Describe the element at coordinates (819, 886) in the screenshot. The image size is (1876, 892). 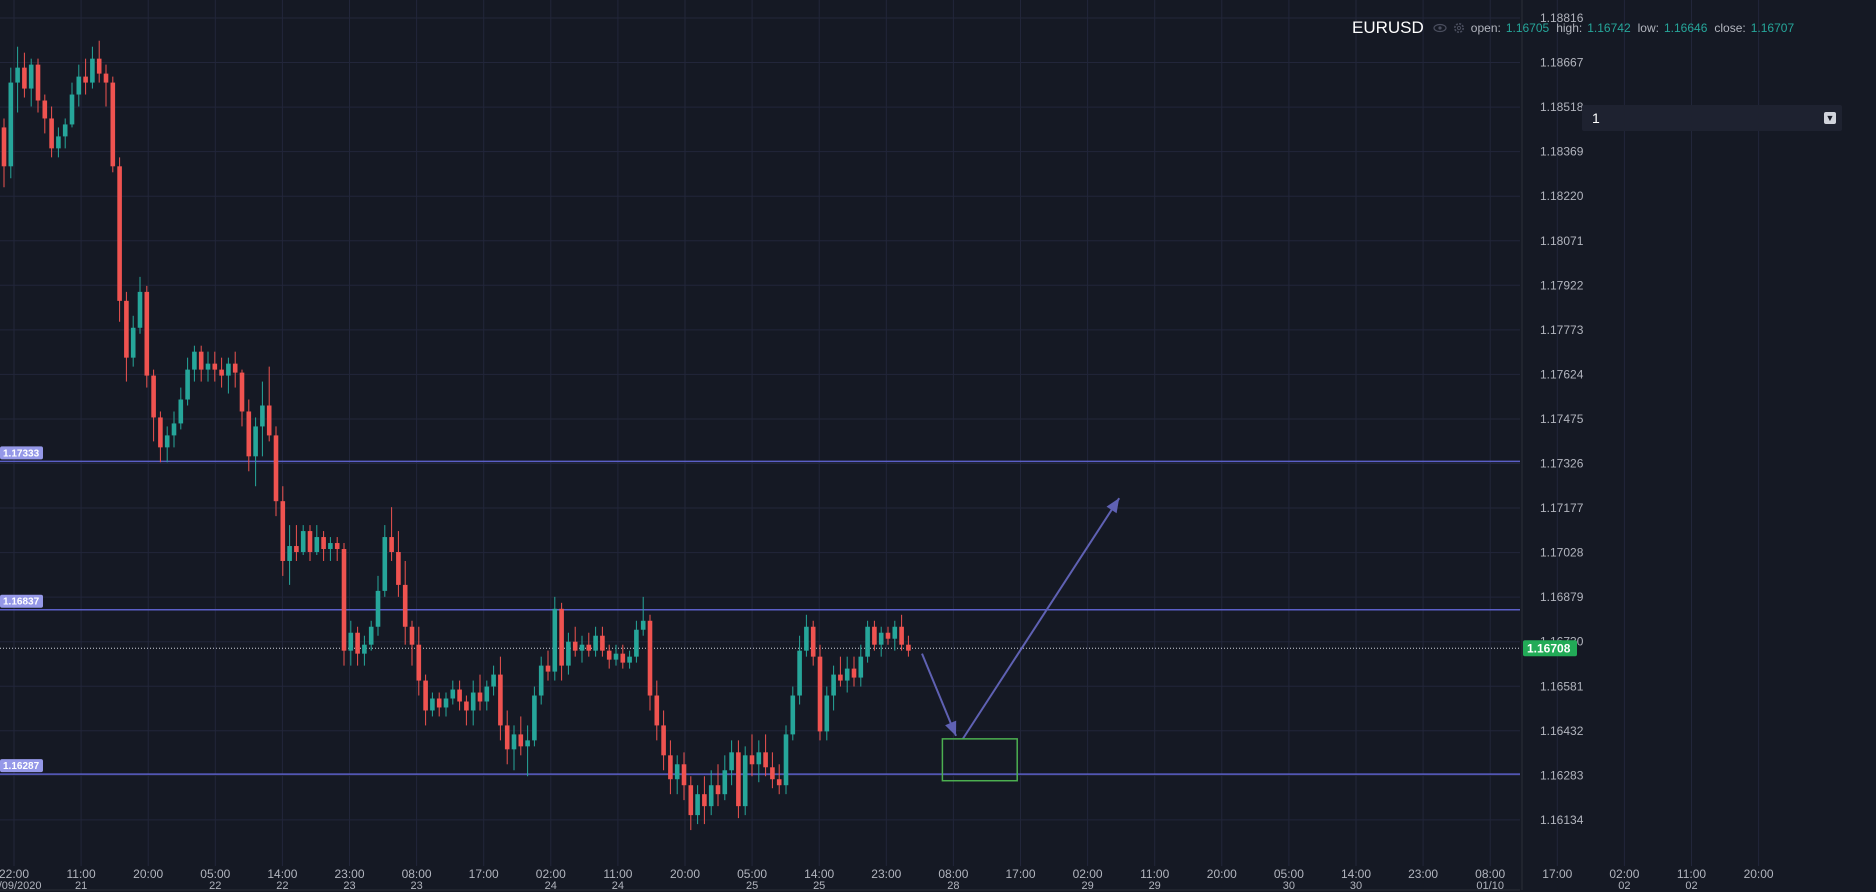
I see `date-tick-label: 25` at that location.